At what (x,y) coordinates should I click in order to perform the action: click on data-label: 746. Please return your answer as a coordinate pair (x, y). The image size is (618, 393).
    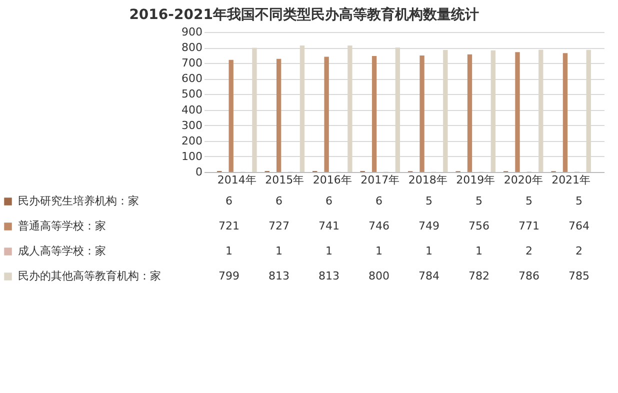
    Looking at the image, I should click on (379, 226).